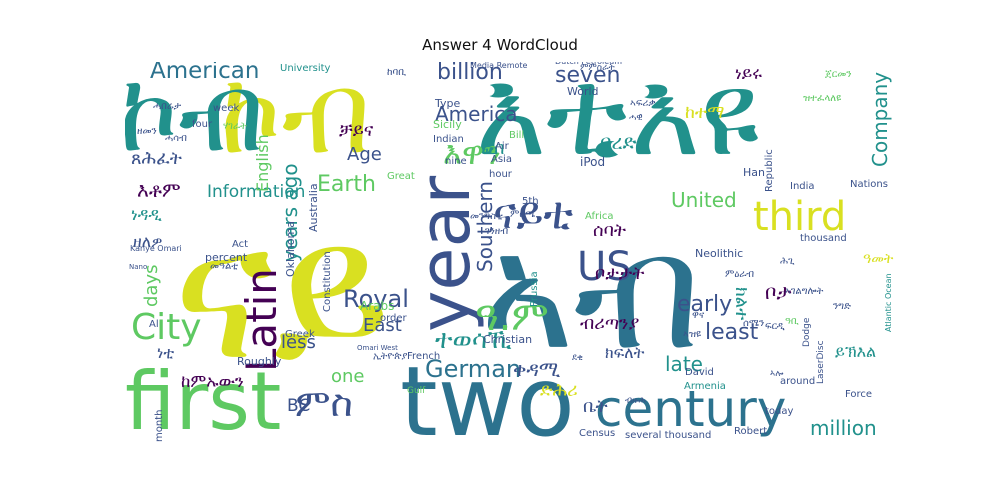 The width and height of the screenshot is (1000, 500). I want to click on cloud-word: iPod, so click(593, 162).